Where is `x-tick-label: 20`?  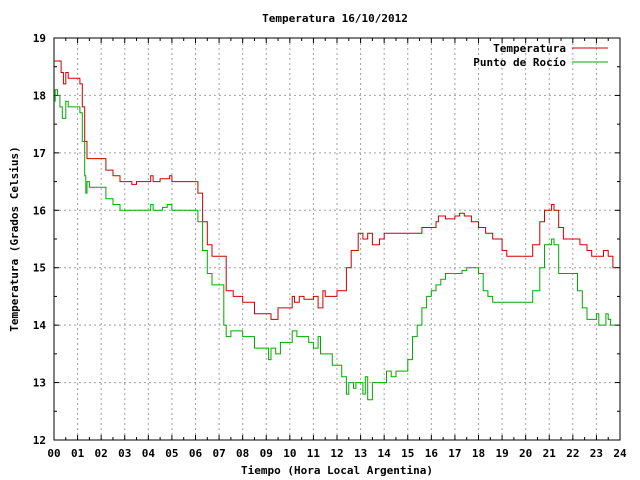 x-tick-label: 20 is located at coordinates (525, 453).